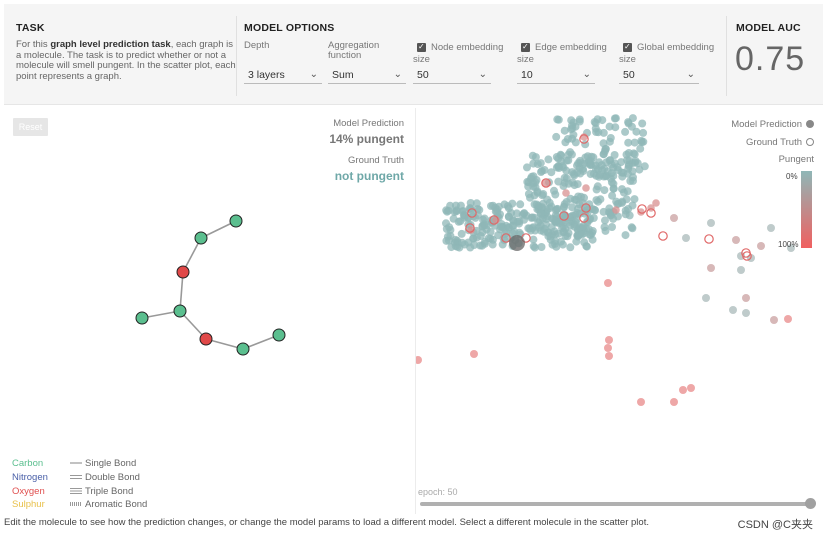 This screenshot has width=827, height=539. Describe the element at coordinates (181, 291) in the screenshot. I see `bond` at that location.